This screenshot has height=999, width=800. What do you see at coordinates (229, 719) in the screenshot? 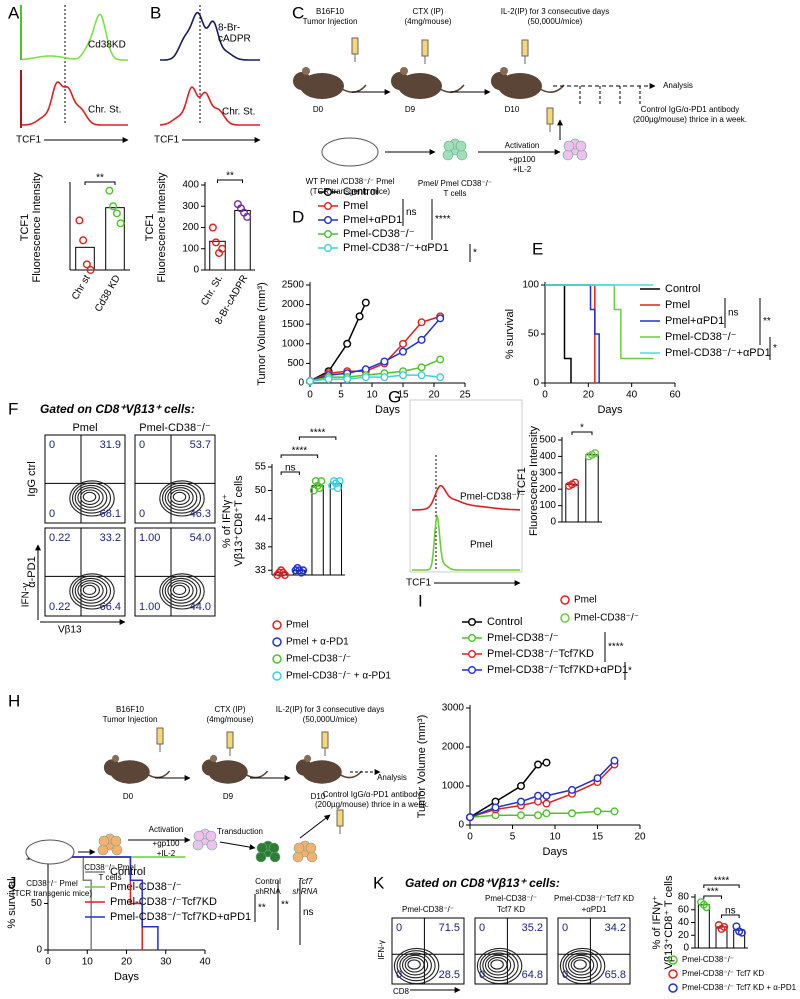
I see `schematic-text: (4mg/mouse)` at bounding box center [229, 719].